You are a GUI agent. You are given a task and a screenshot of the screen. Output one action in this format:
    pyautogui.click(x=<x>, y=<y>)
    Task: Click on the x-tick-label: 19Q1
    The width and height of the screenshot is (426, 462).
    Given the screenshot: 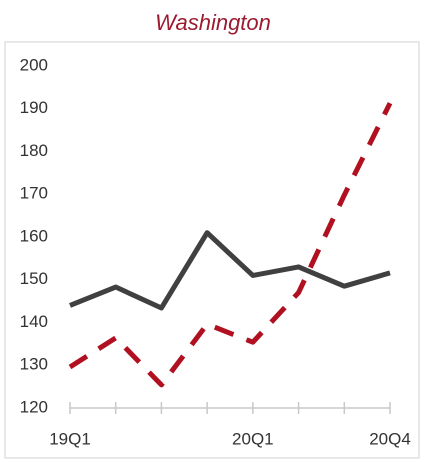 What is the action you would take?
    pyautogui.click(x=70, y=438)
    